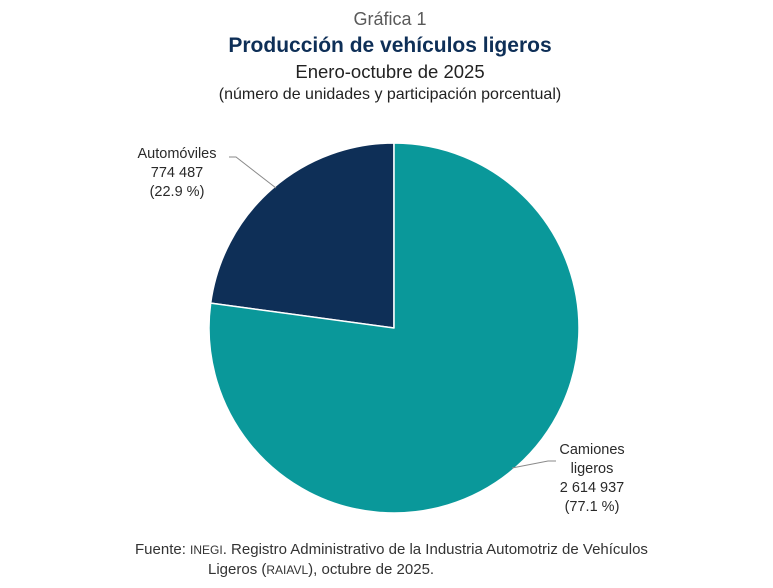 The width and height of the screenshot is (773, 588). Describe the element at coordinates (592, 488) in the screenshot. I see `slice-value-2: 2 614 937` at that location.